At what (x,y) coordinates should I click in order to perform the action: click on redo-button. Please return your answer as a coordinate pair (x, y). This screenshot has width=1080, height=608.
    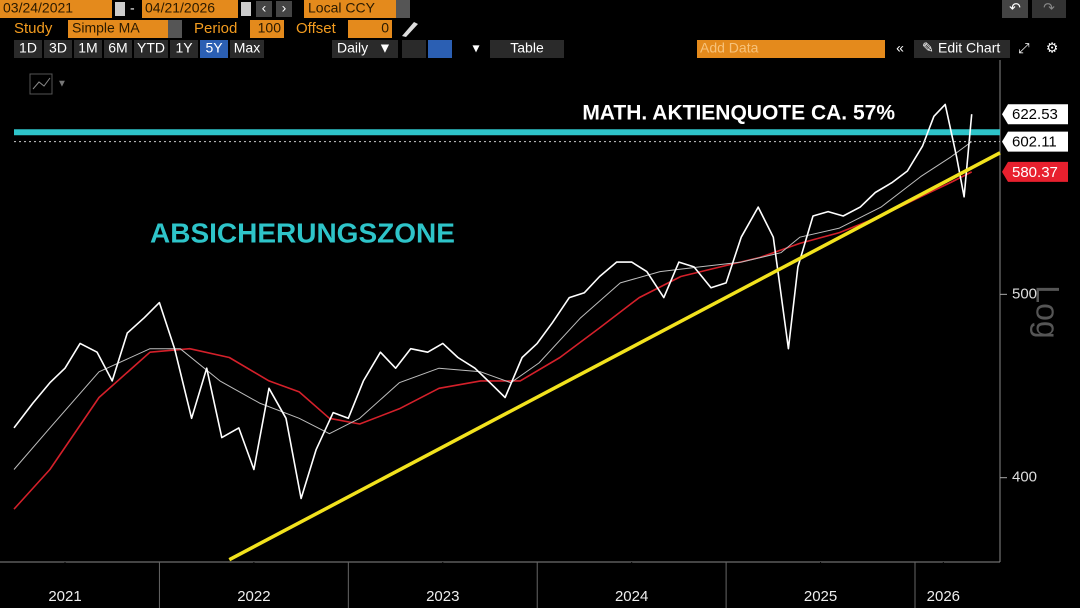
    Looking at the image, I should click on (1049, 9).